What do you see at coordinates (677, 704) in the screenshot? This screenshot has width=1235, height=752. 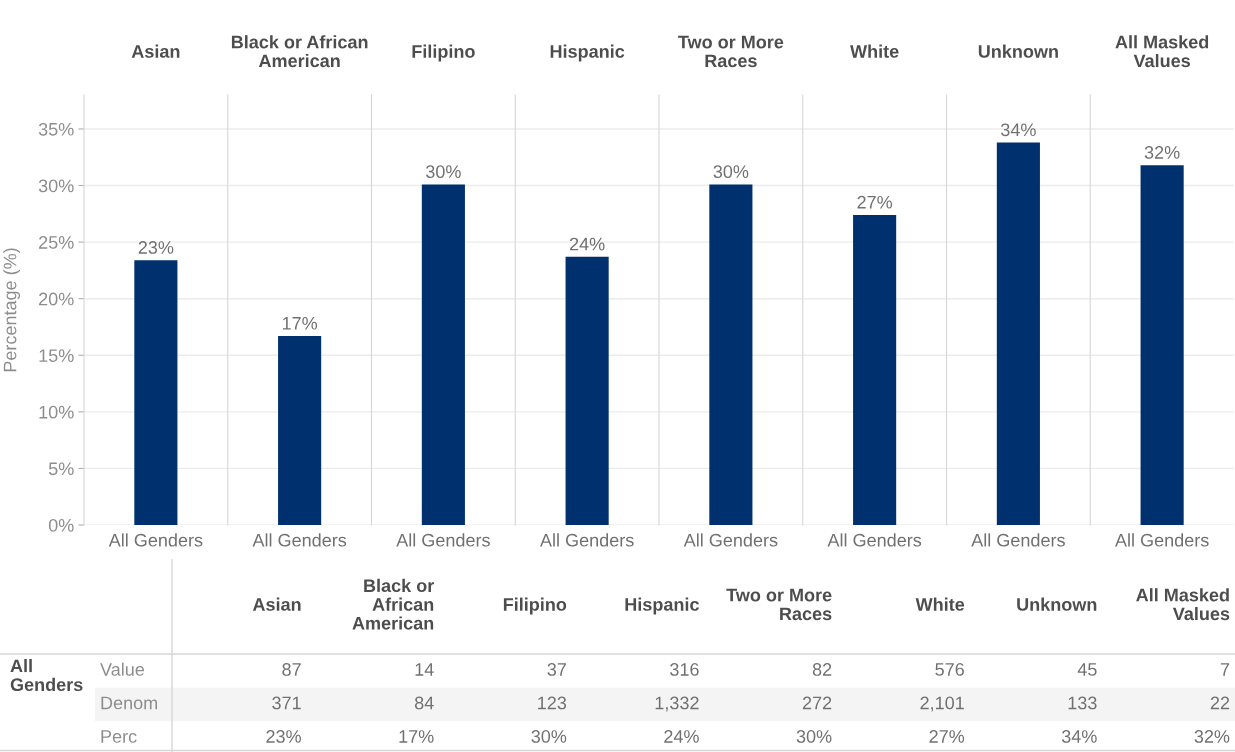 I see `text: 1,332` at bounding box center [677, 704].